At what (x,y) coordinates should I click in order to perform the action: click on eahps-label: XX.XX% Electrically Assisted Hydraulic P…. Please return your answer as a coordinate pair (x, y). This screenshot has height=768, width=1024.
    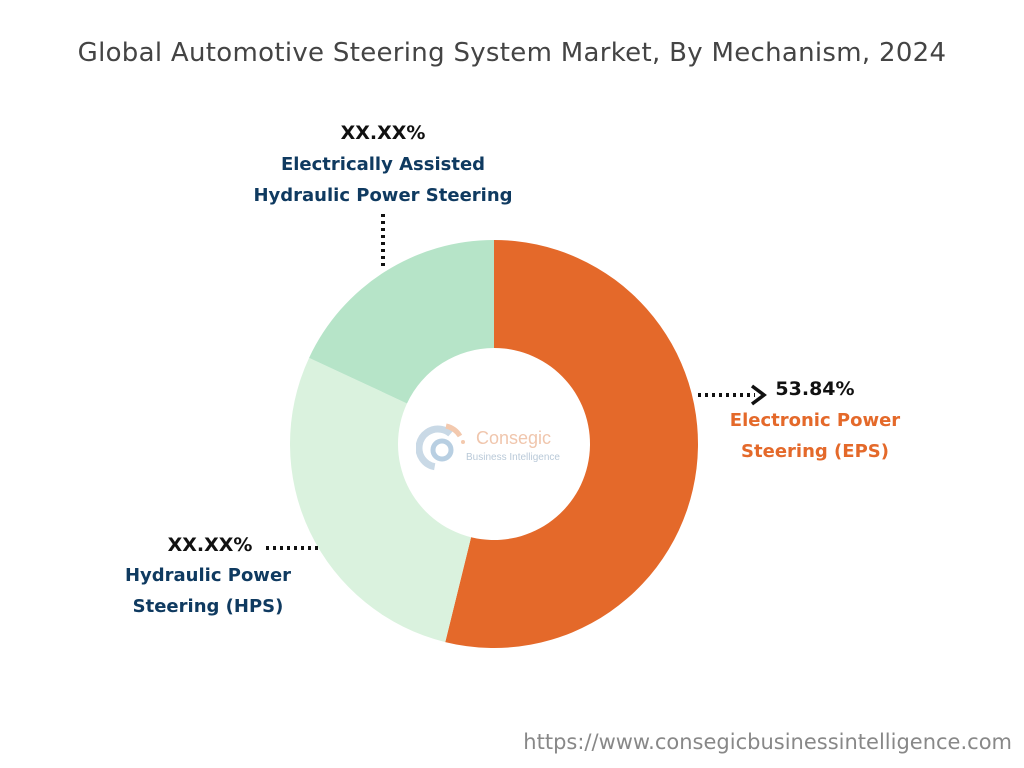
    Looking at the image, I should click on (383, 164).